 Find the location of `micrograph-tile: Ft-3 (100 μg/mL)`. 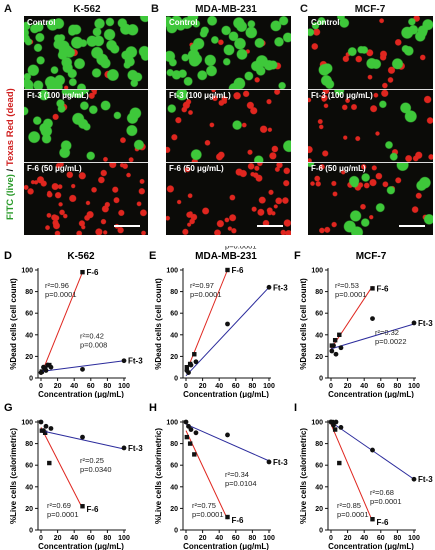

micrograph-tile: Ft-3 (100 μg/mL) is located at coordinates (228, 125).